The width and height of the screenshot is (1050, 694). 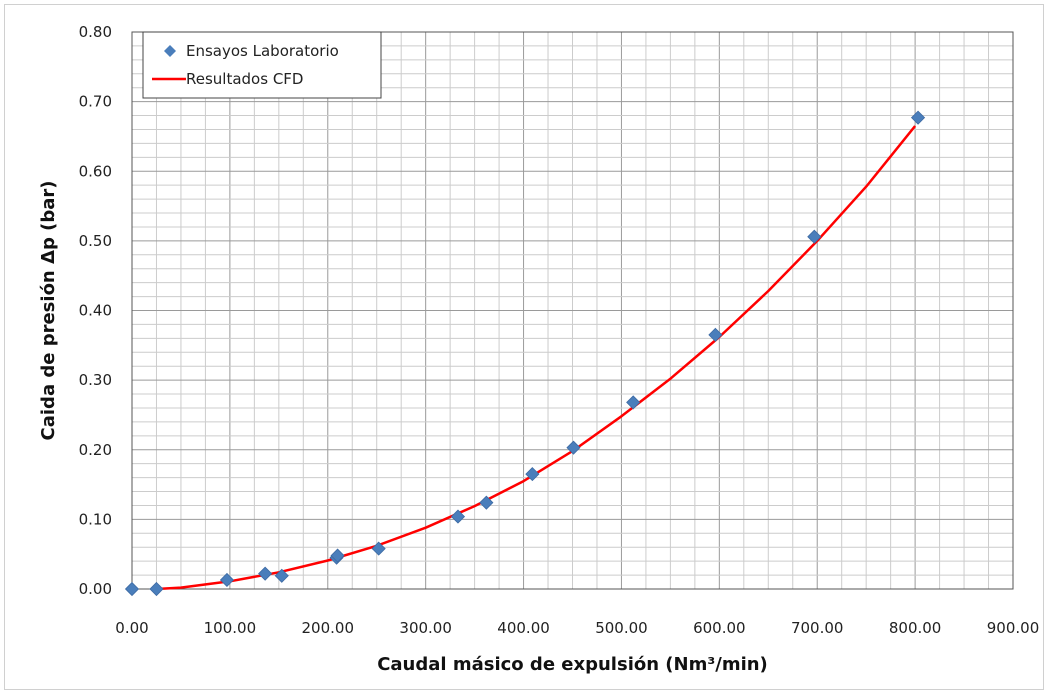 I want to click on legend-label-ensayos: Ensayos Laboratorio, so click(x=262, y=51).